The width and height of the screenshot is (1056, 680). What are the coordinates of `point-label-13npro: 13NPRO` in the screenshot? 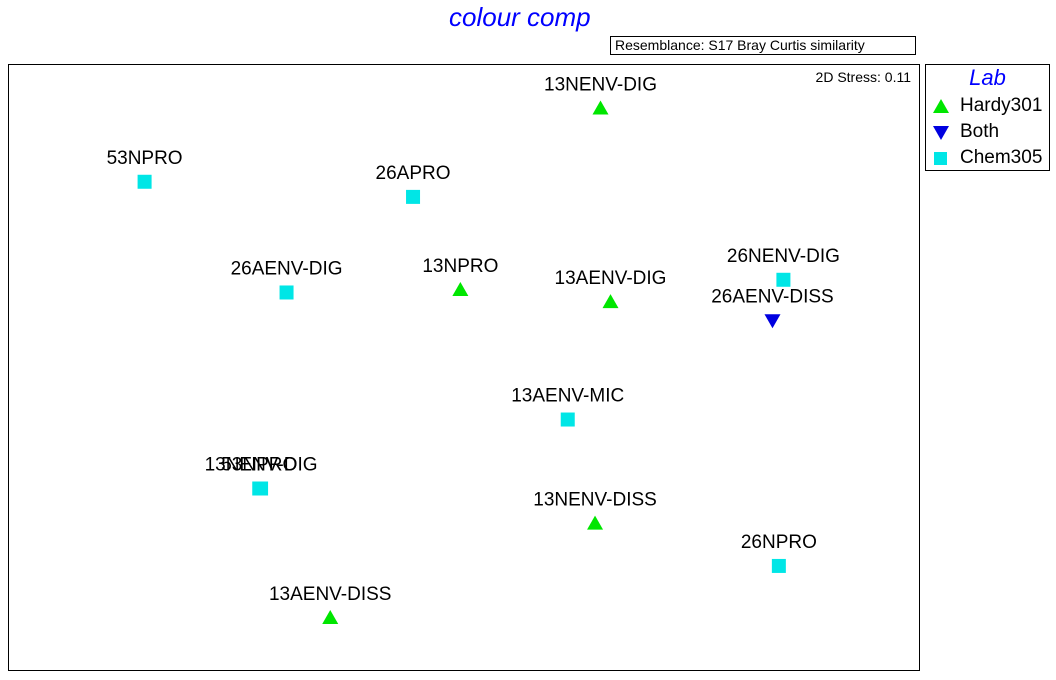 It's located at (460, 266).